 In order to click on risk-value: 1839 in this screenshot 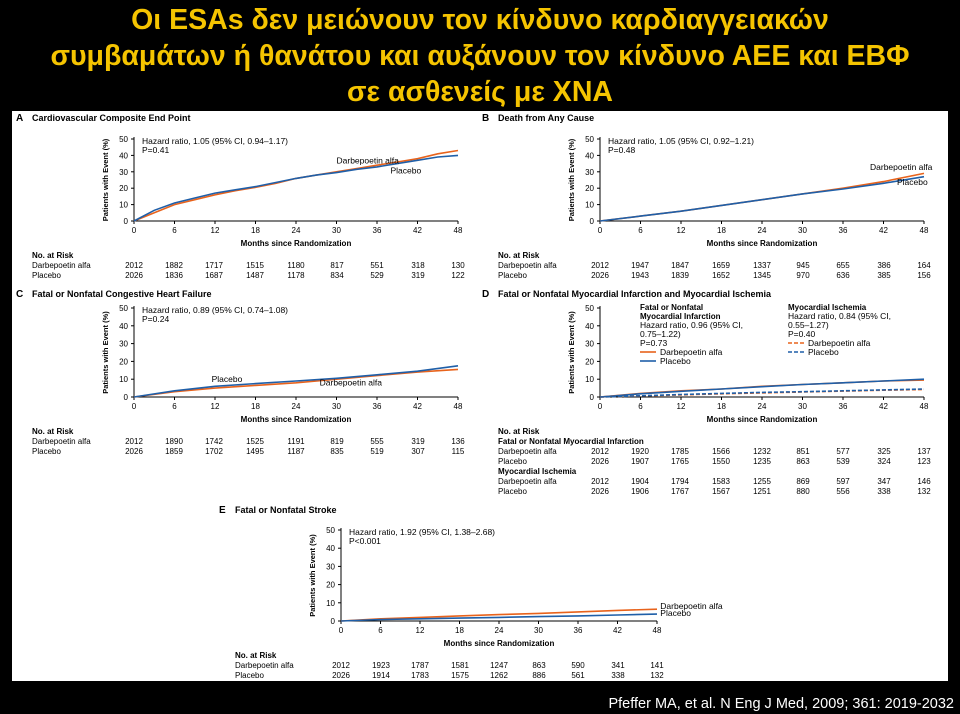, I will do `click(680, 275)`.